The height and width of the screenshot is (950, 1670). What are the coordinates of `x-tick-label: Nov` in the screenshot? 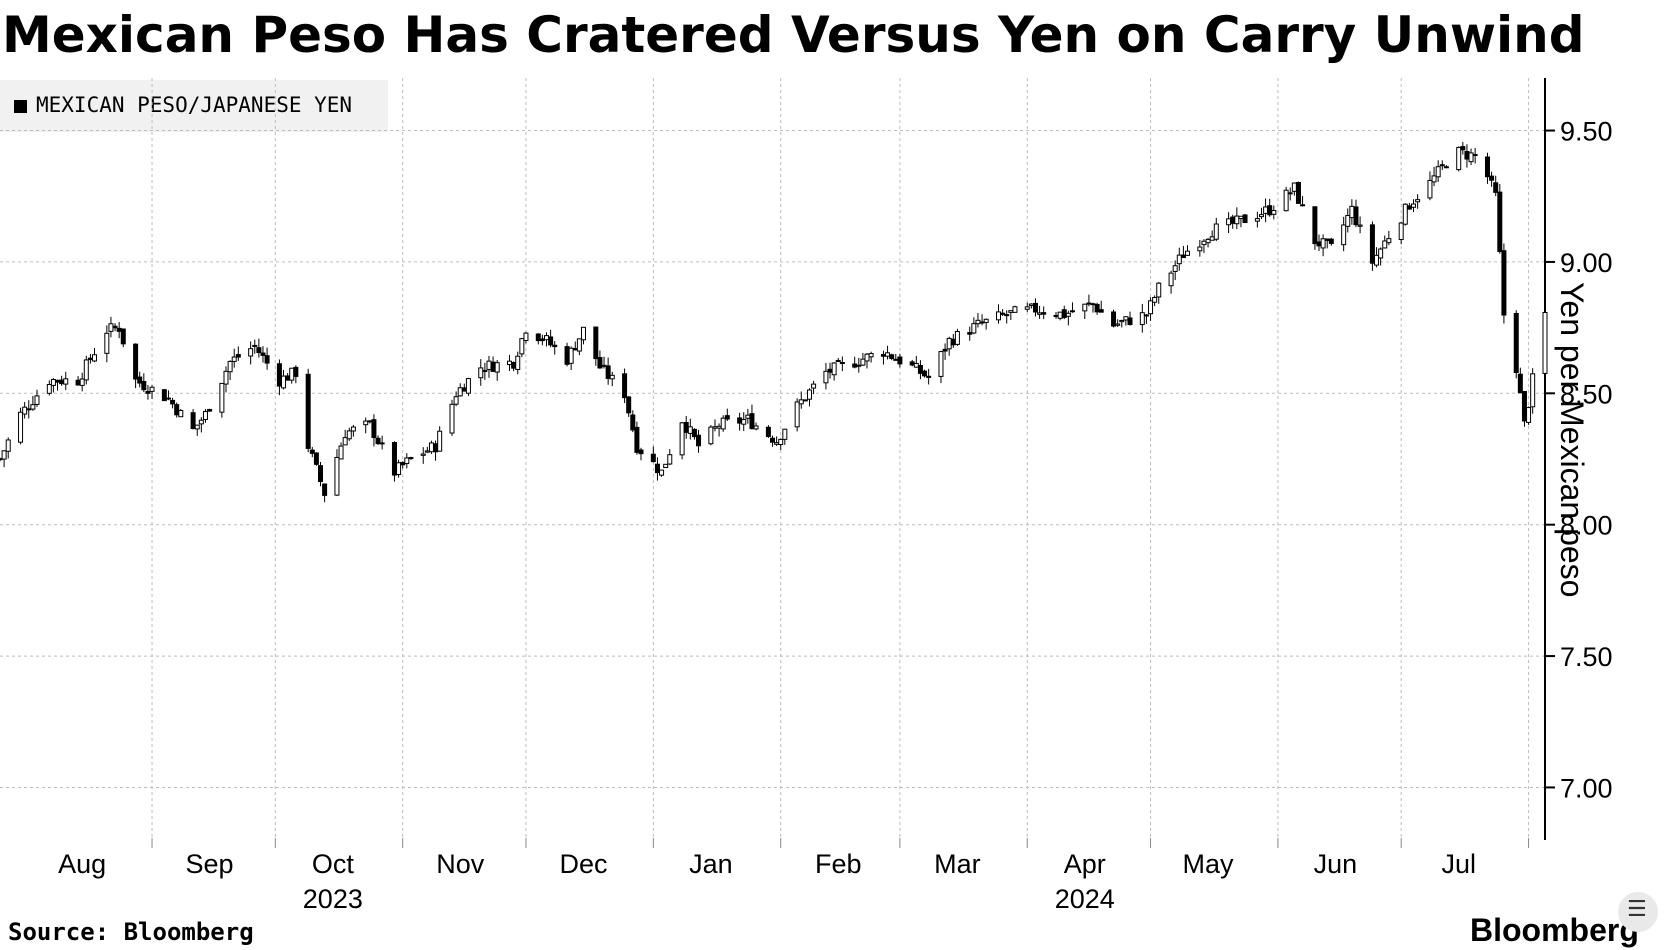 It's located at (460, 864).